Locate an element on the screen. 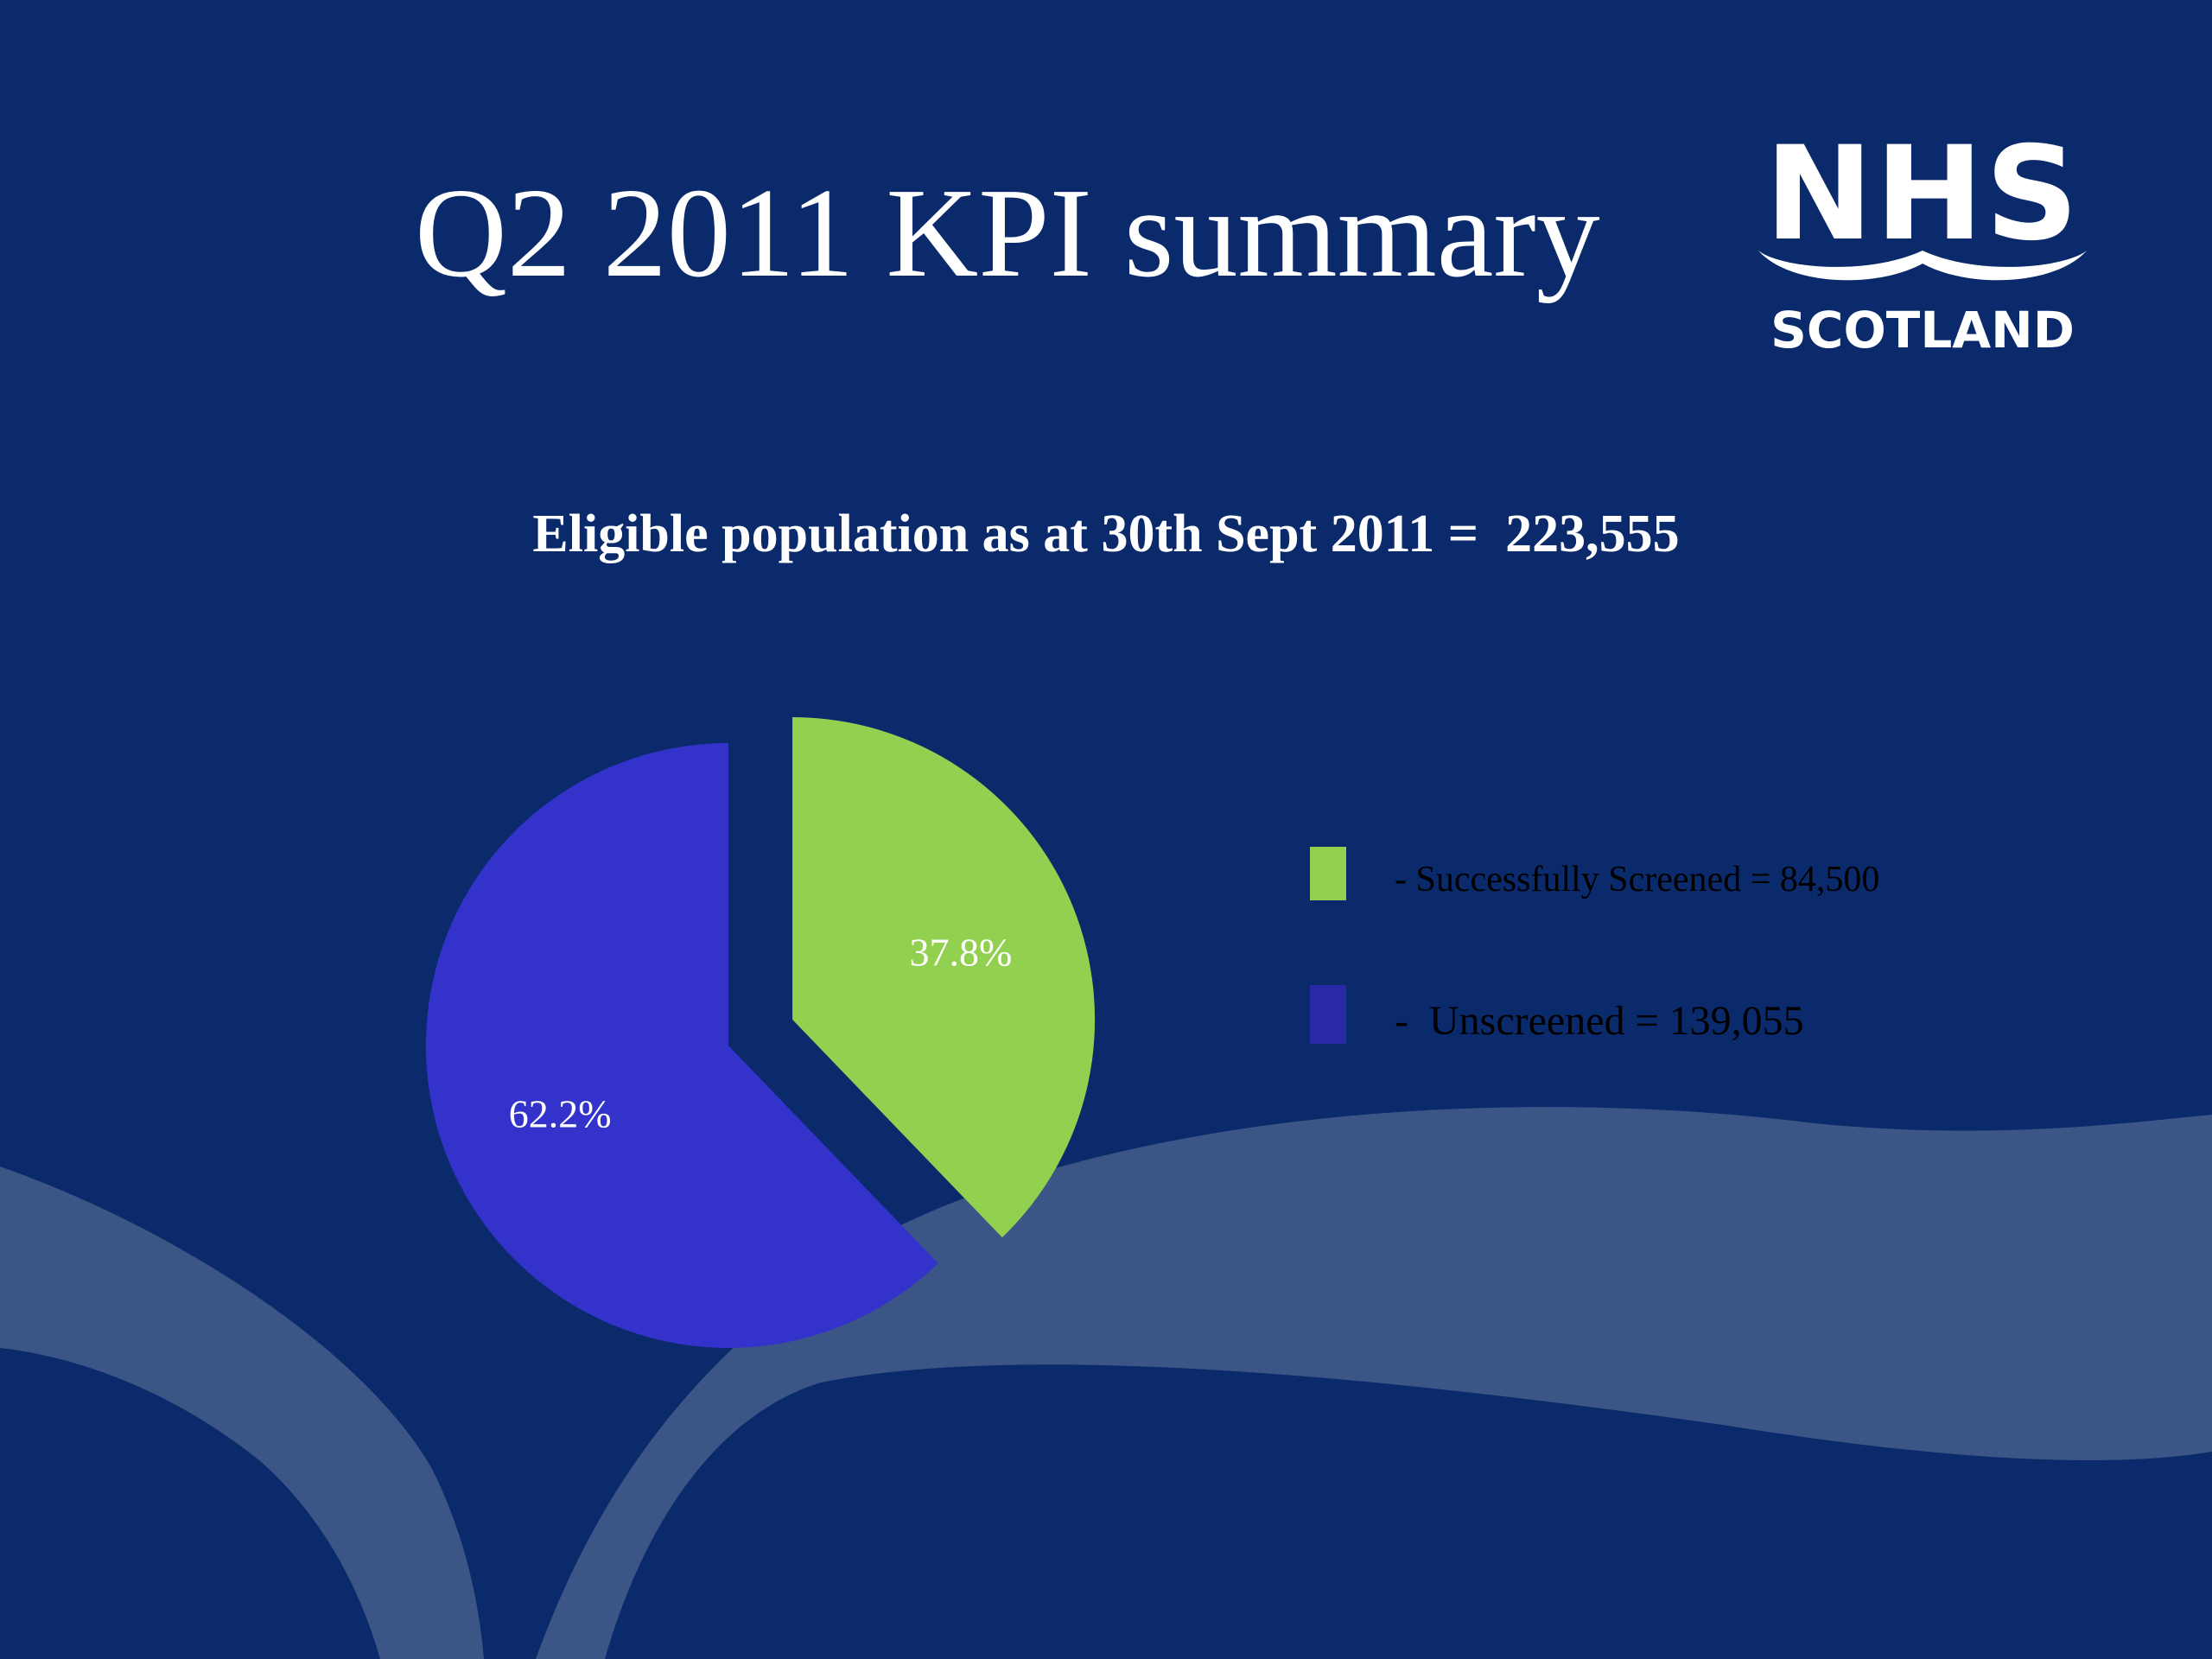  pie-data-labels: 37.8% 62.2% is located at coordinates (761, 1032).